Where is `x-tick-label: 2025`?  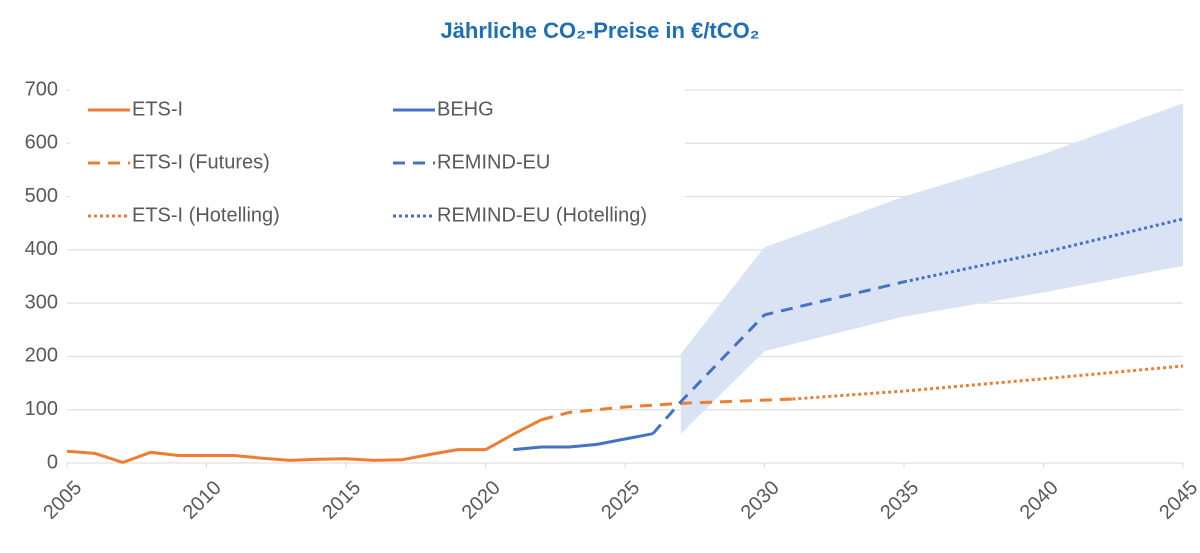 x-tick-label: 2025 is located at coordinates (620, 500).